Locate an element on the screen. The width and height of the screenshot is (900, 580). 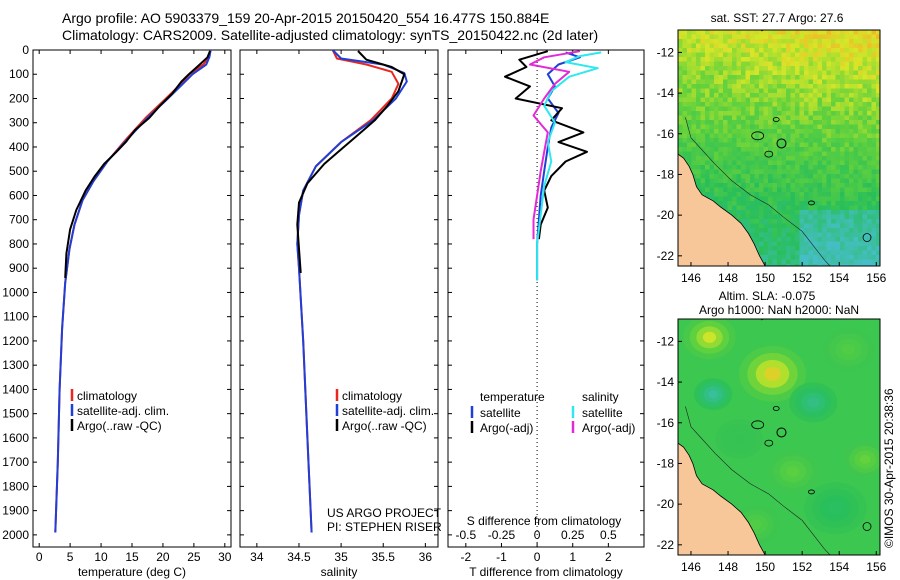
shelf-contour is located at coordinates (758, 480).